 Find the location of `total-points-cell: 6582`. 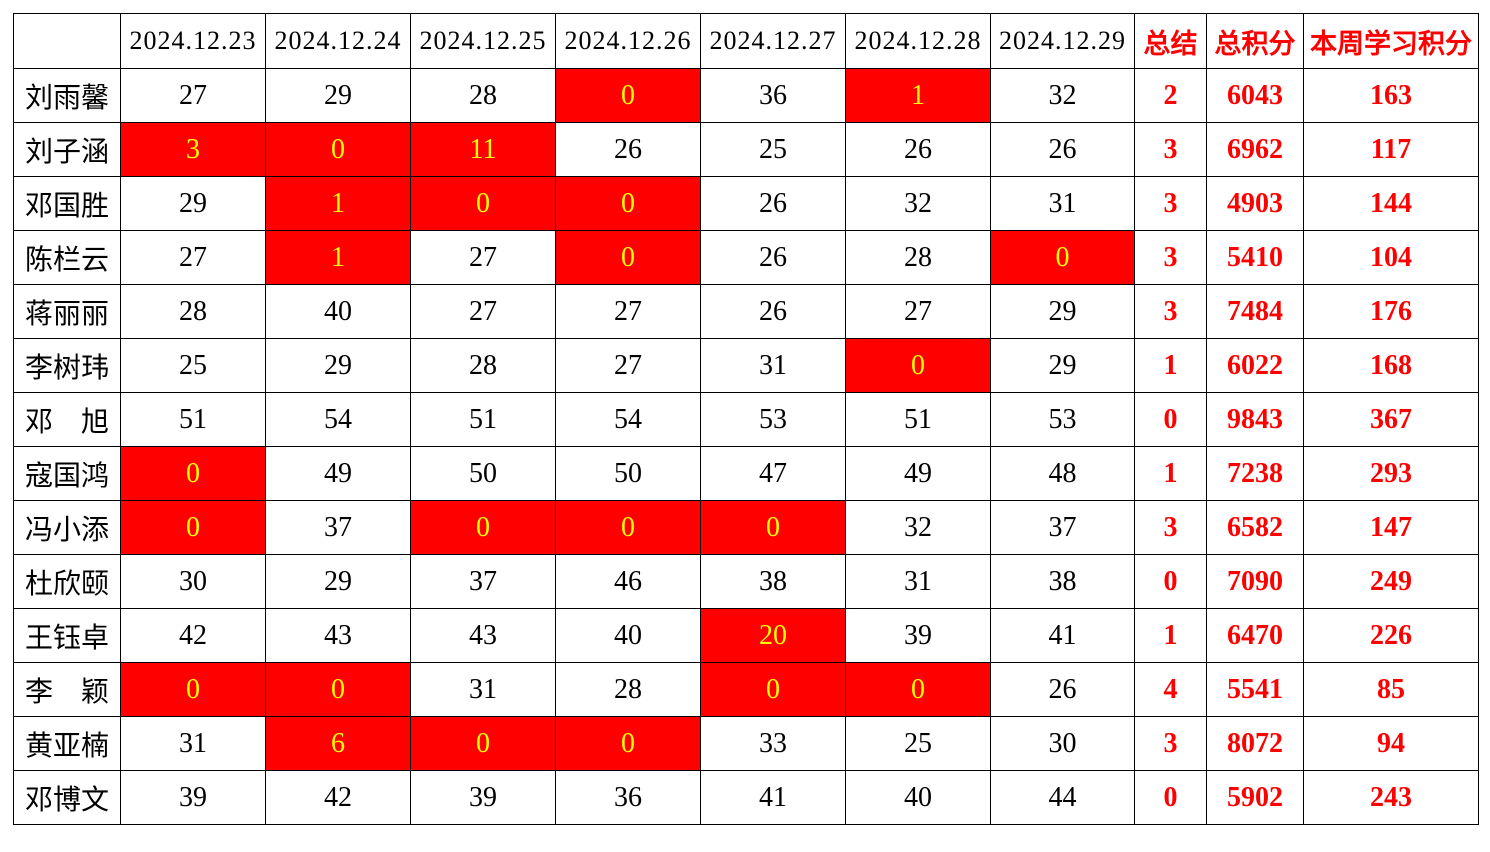

total-points-cell: 6582 is located at coordinates (1255, 527).